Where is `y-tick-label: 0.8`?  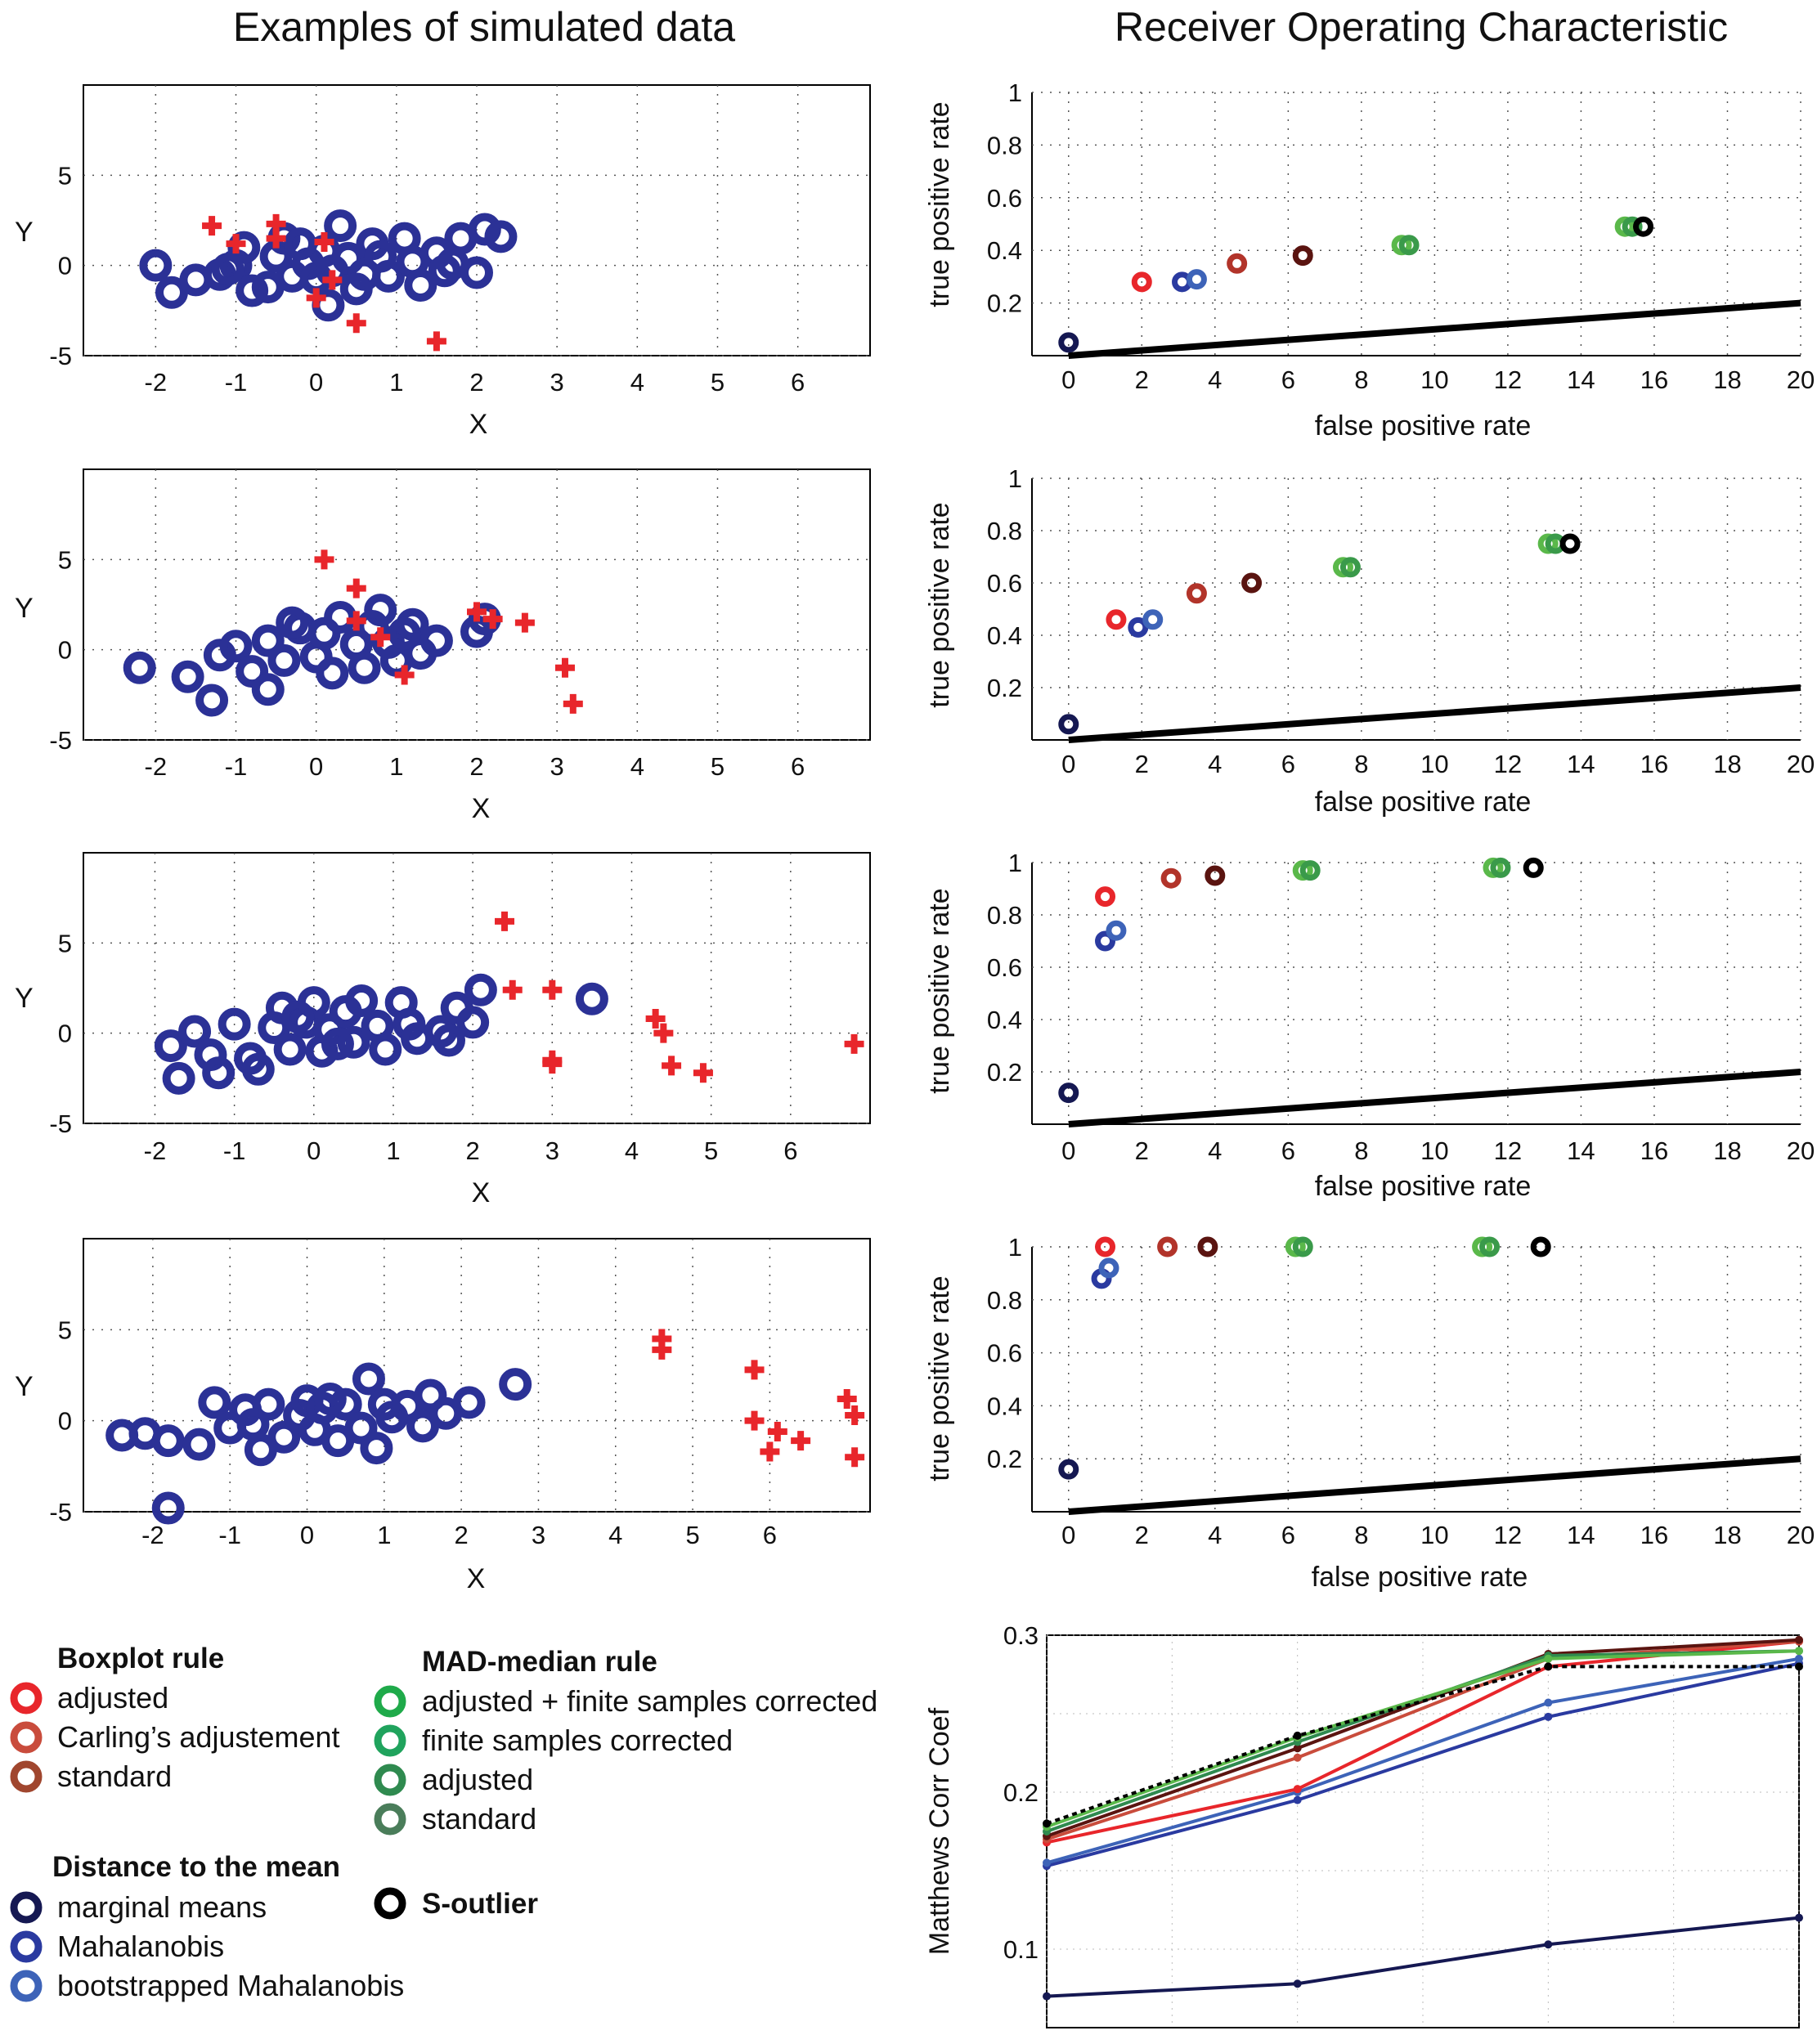 y-tick-label: 0.8 is located at coordinates (1004, 531).